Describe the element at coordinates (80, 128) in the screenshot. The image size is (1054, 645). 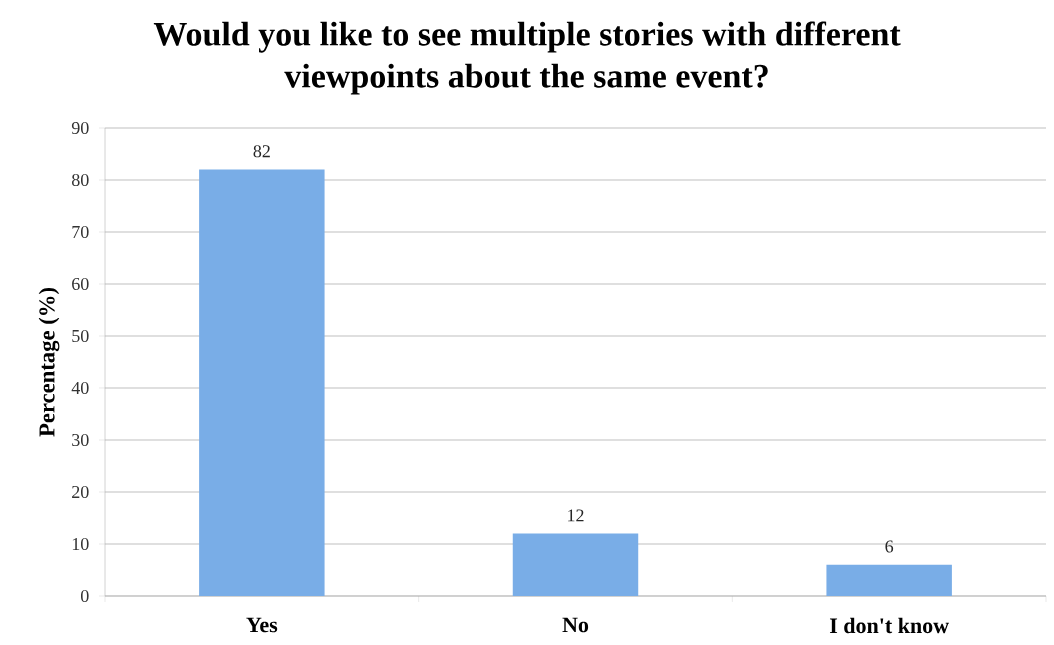
I see `y-tick-label: 90` at that location.